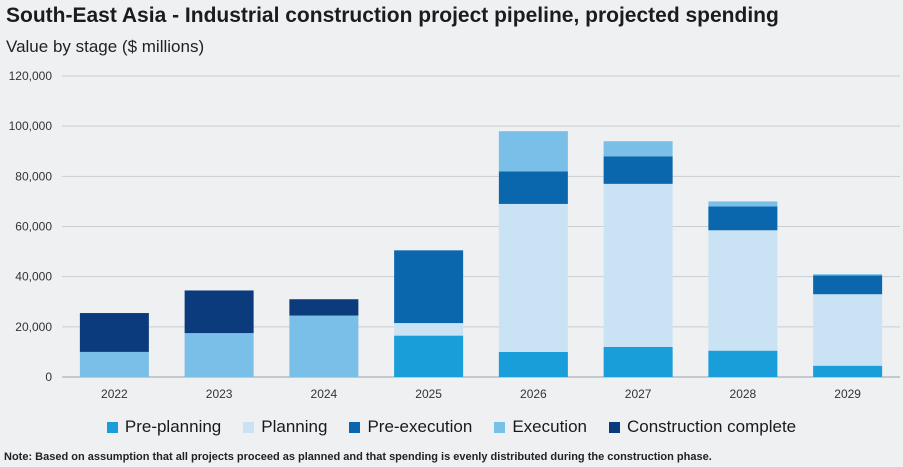  I want to click on legend-label: Pre-planning, so click(173, 426).